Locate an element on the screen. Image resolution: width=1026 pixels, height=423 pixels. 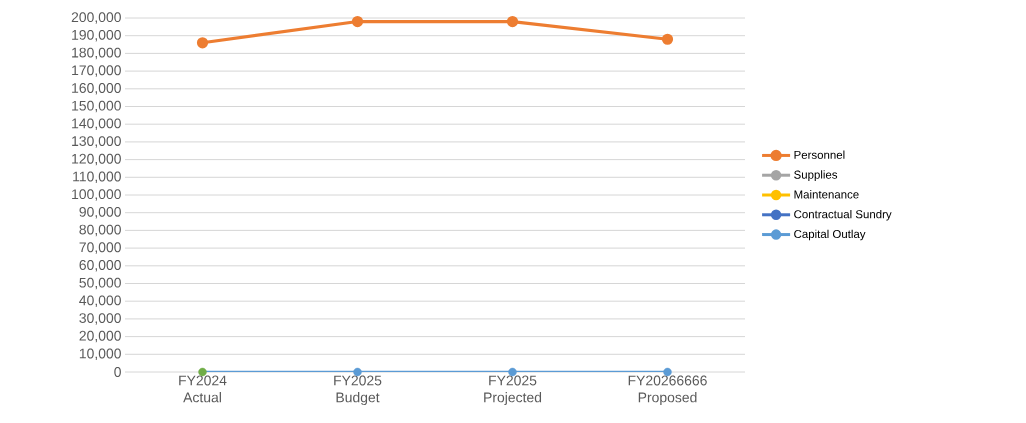
y-tick-label: 50,000 is located at coordinates (100, 283).